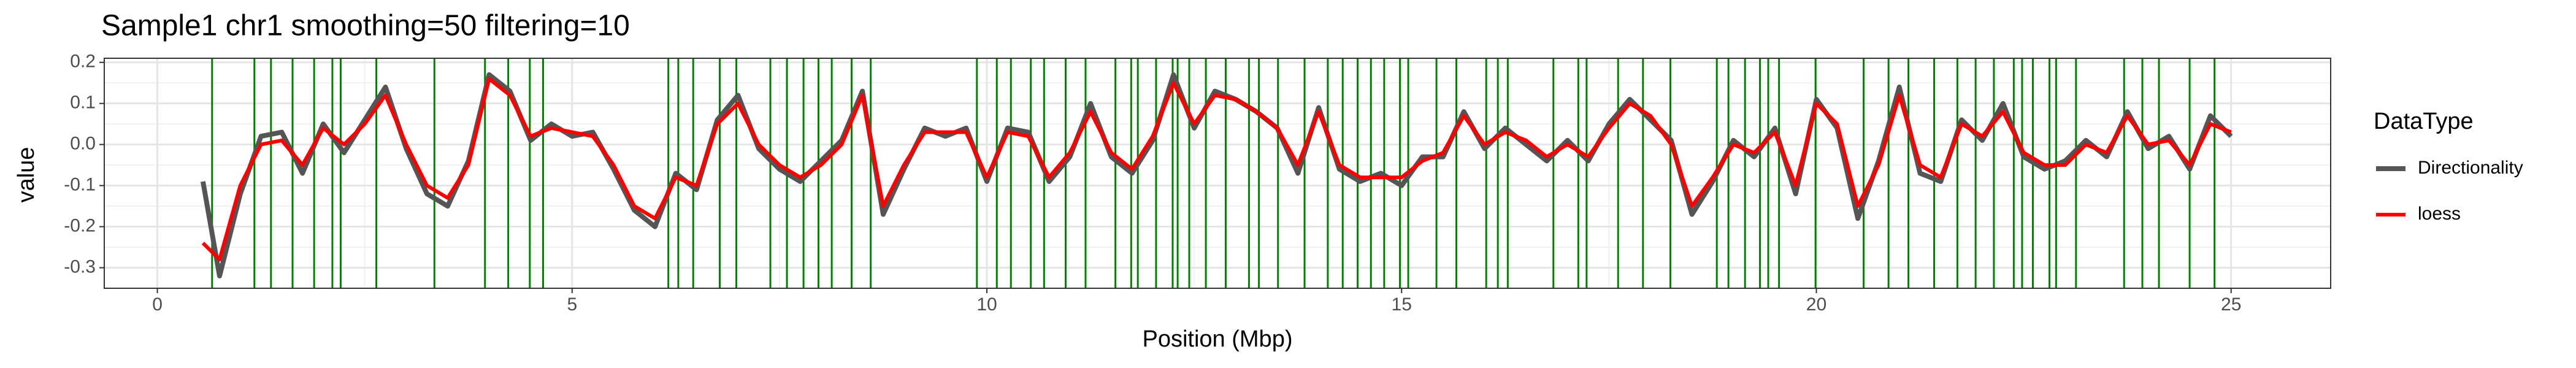  I want to click on x-tick-label: 20, so click(1816, 304).